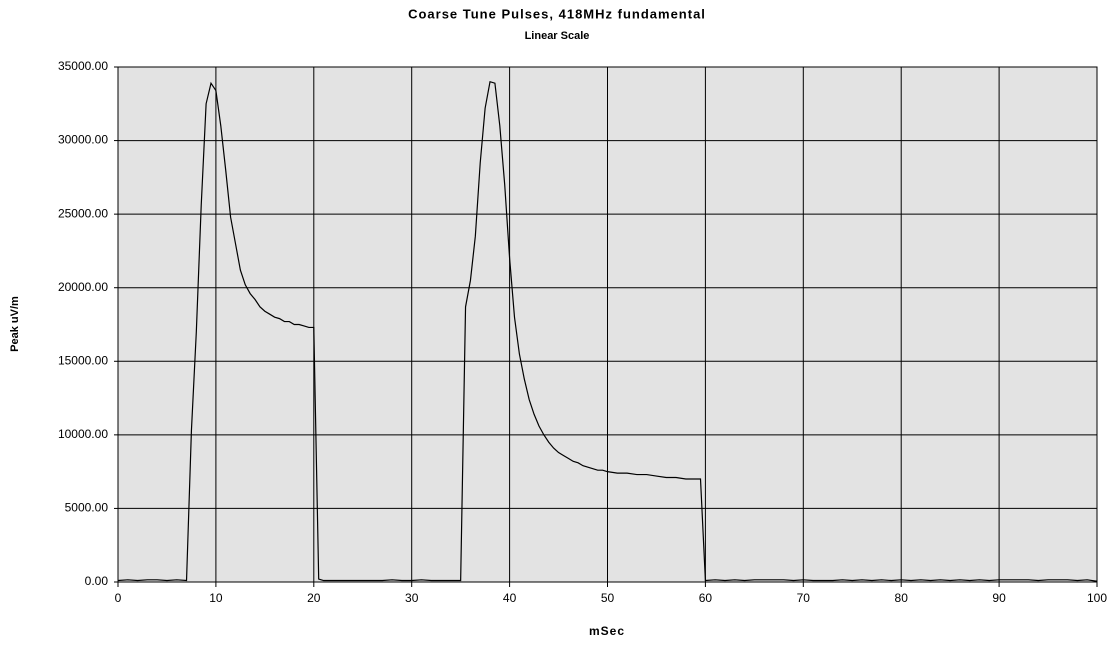 This screenshot has height=647, width=1115. What do you see at coordinates (83, 66) in the screenshot?
I see `y-tick-label: 35000.00` at bounding box center [83, 66].